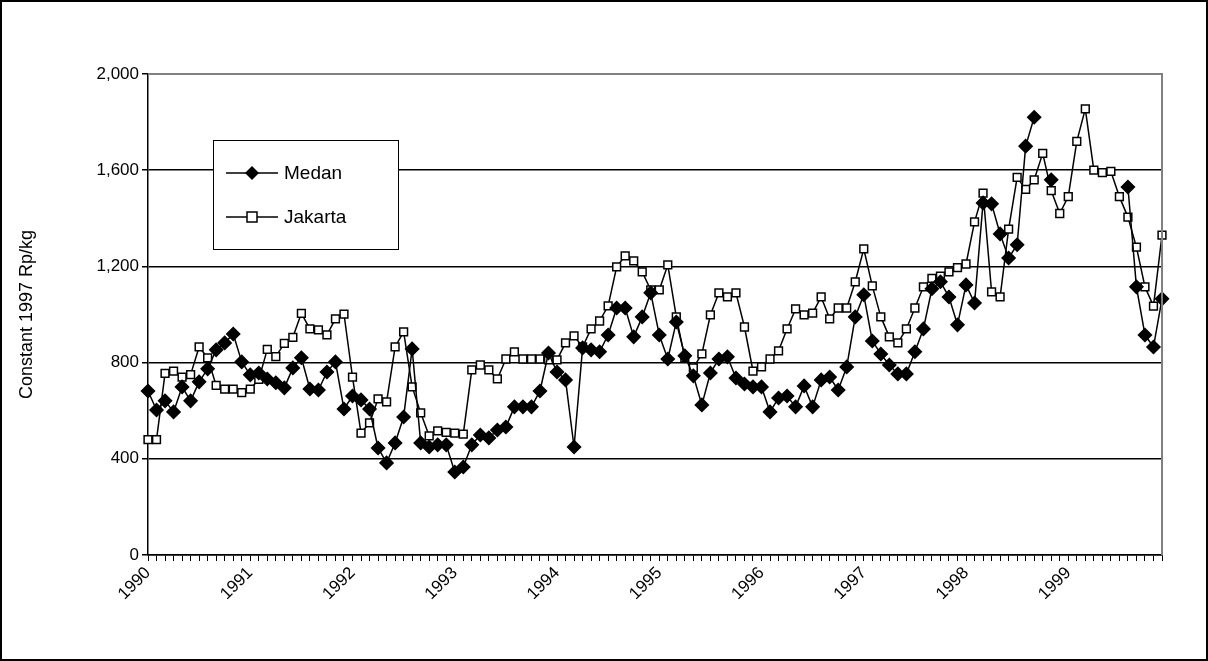  What do you see at coordinates (117, 266) in the screenshot?
I see `y-tick-label: 1,200` at bounding box center [117, 266].